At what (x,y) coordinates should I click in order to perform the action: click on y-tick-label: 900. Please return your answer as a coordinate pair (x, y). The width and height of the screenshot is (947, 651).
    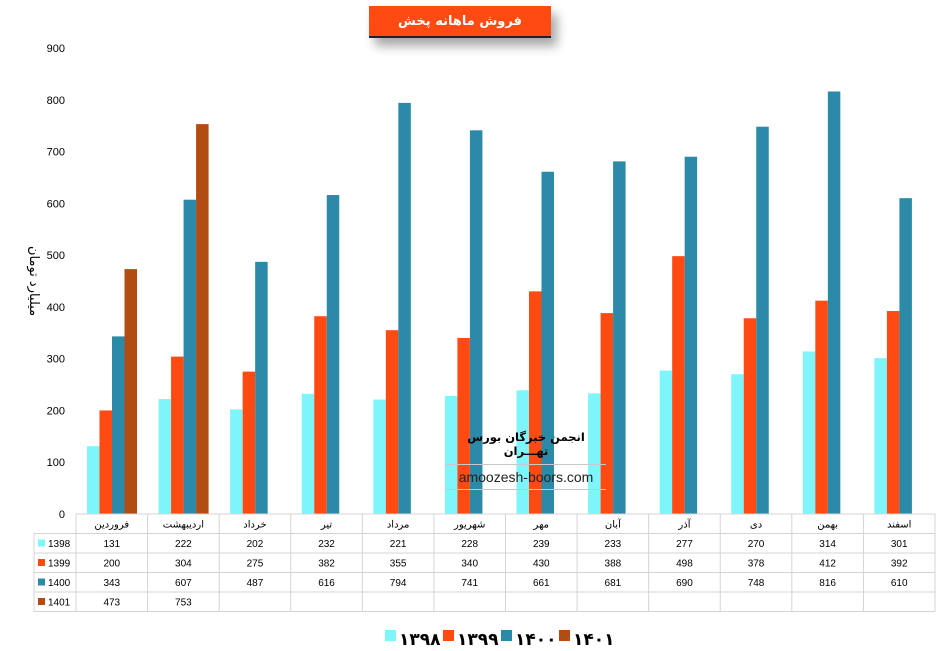
    Looking at the image, I should click on (56, 49).